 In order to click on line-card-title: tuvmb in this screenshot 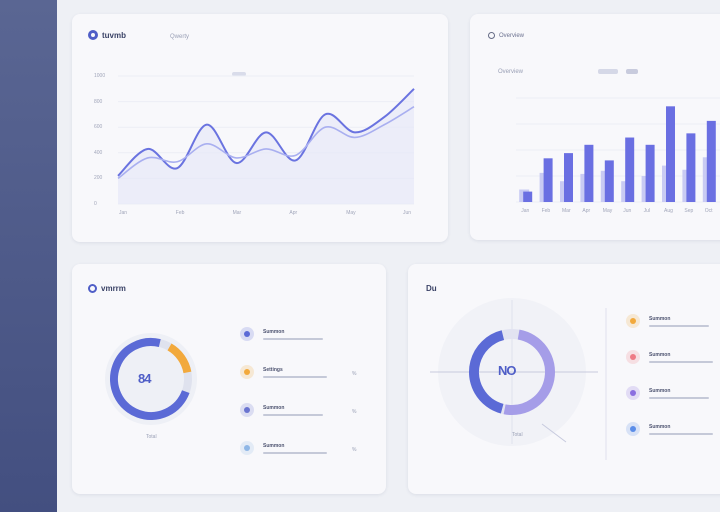, I will do `click(114, 35)`.